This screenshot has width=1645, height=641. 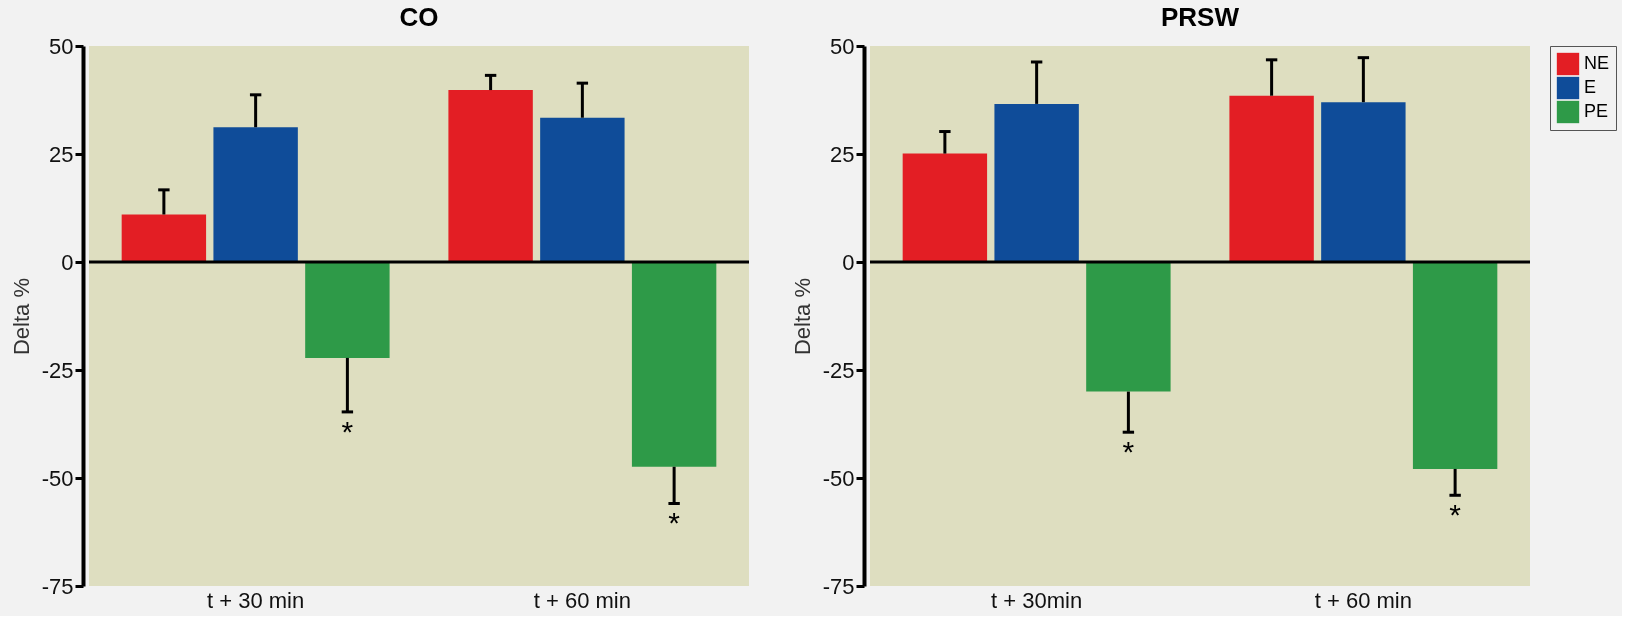 I want to click on x-tick-label: t + 30 min, so click(x=256, y=600).